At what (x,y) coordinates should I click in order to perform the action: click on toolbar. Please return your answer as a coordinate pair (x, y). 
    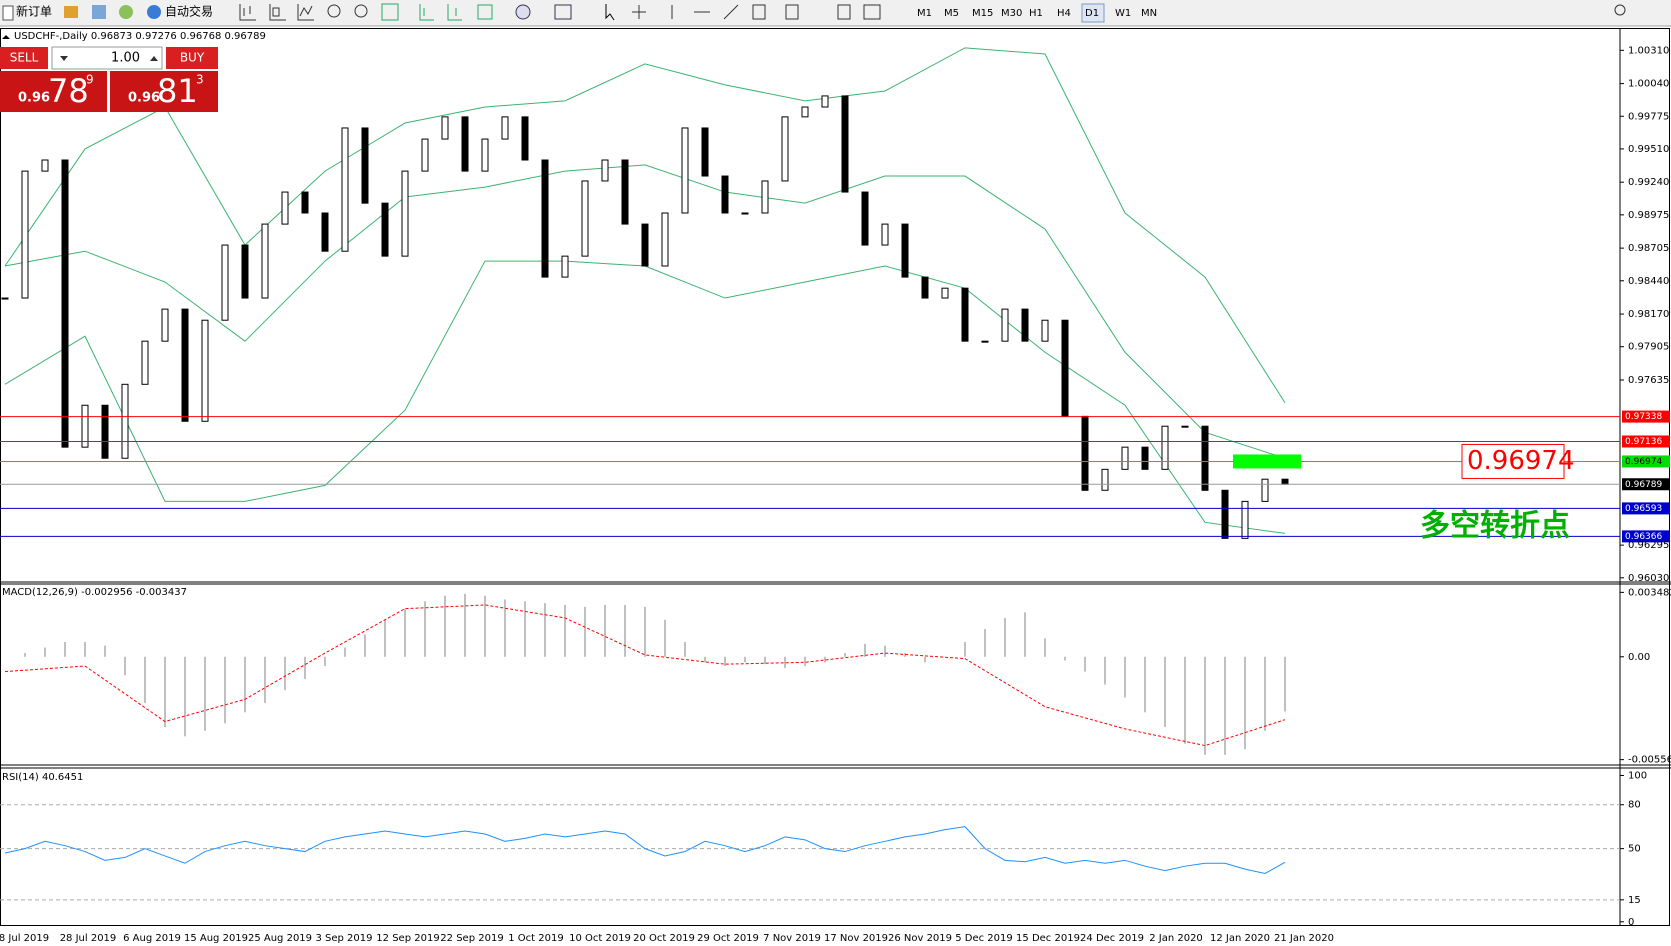
    Looking at the image, I should click on (835, 13).